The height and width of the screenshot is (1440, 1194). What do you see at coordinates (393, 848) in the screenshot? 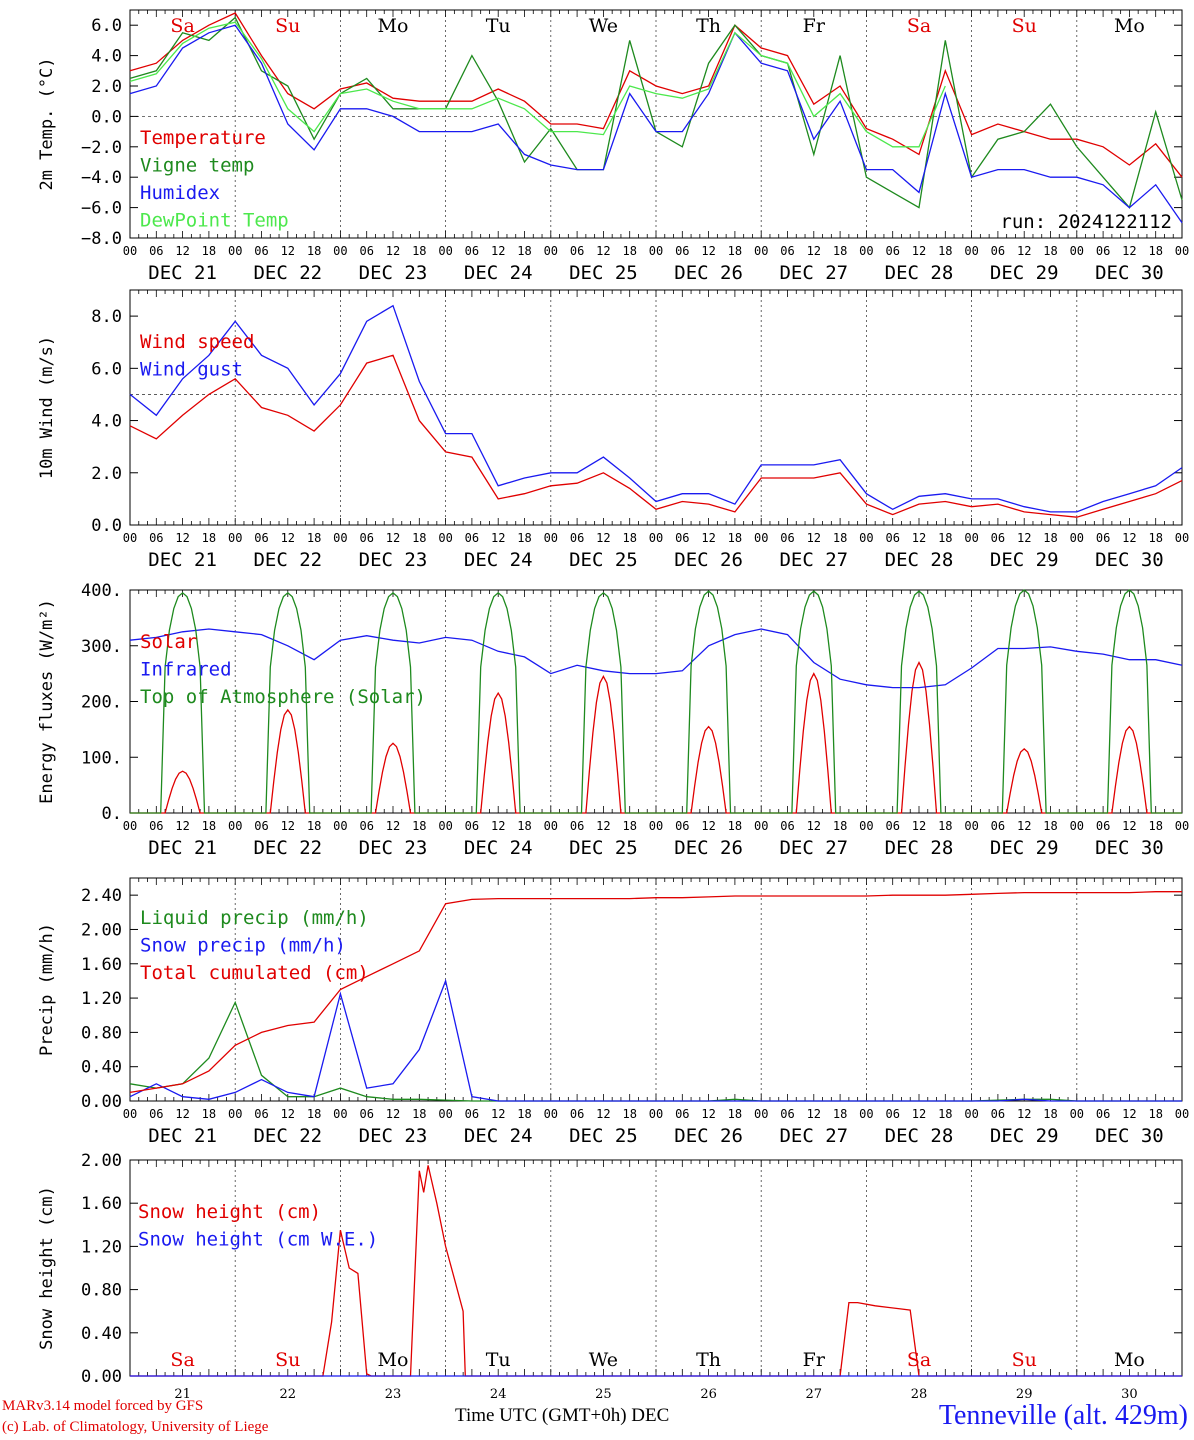
I see `date-label: DEC 23` at bounding box center [393, 848].